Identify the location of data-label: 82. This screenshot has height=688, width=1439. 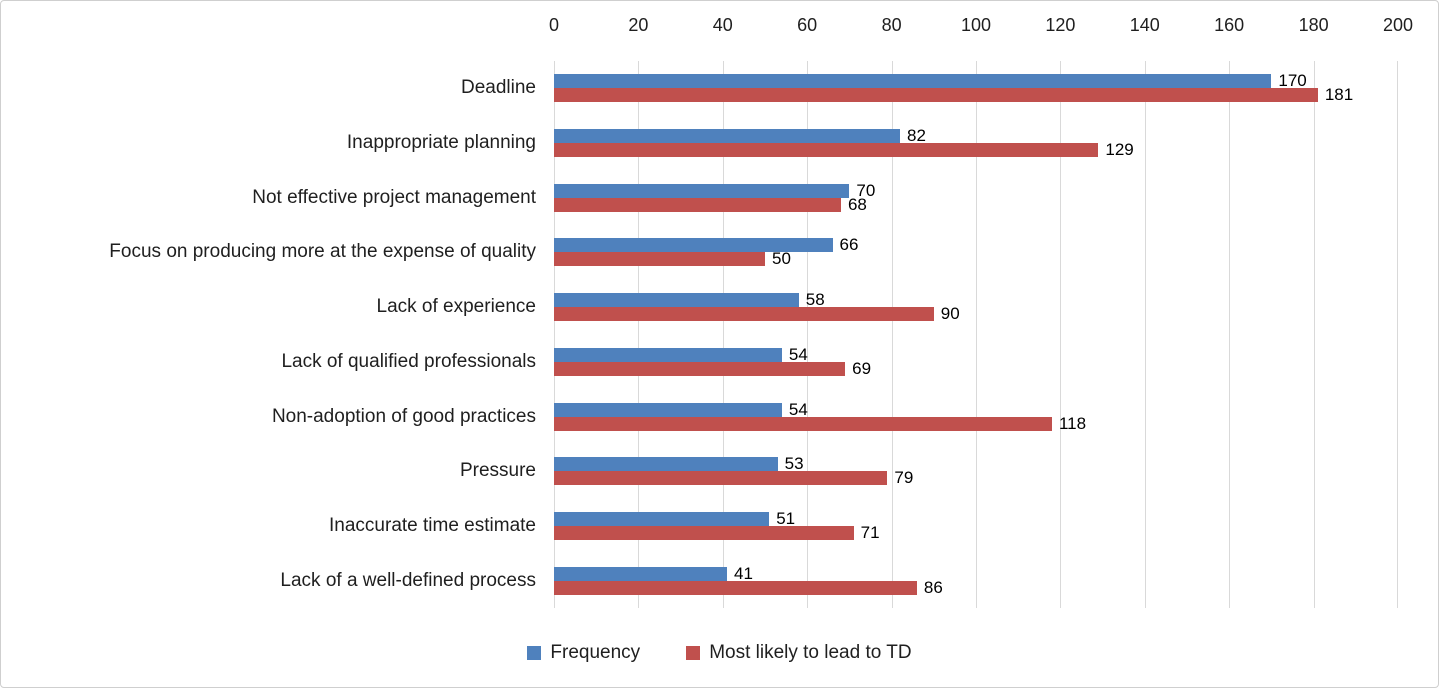
(916, 136).